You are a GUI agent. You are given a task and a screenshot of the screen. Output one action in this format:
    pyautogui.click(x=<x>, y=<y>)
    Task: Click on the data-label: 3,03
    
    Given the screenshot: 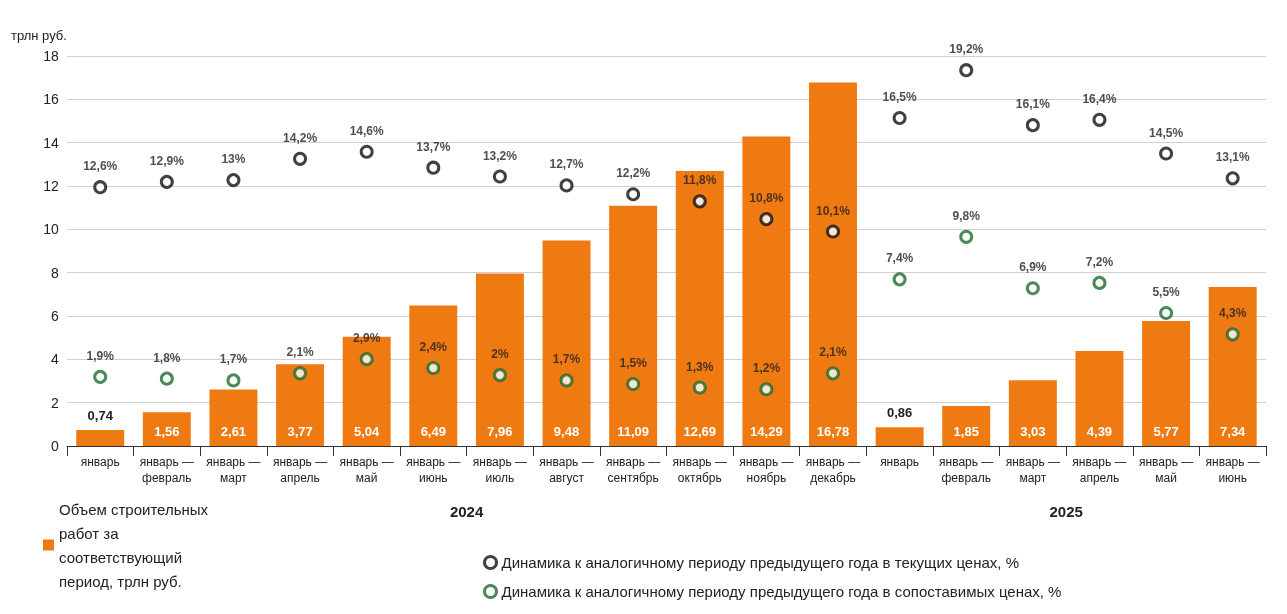 What is the action you would take?
    pyautogui.click(x=1033, y=431)
    